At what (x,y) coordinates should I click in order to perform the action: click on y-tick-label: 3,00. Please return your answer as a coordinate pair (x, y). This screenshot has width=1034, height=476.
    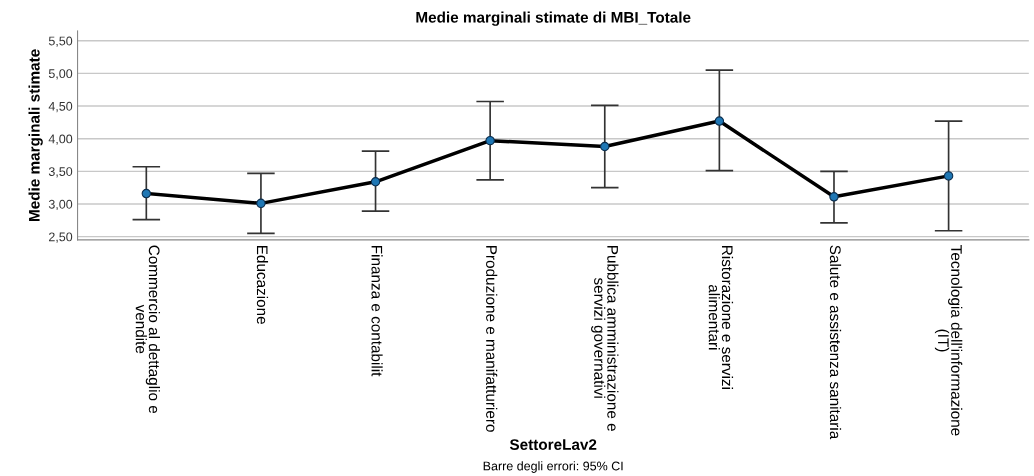
    Looking at the image, I should click on (60, 205).